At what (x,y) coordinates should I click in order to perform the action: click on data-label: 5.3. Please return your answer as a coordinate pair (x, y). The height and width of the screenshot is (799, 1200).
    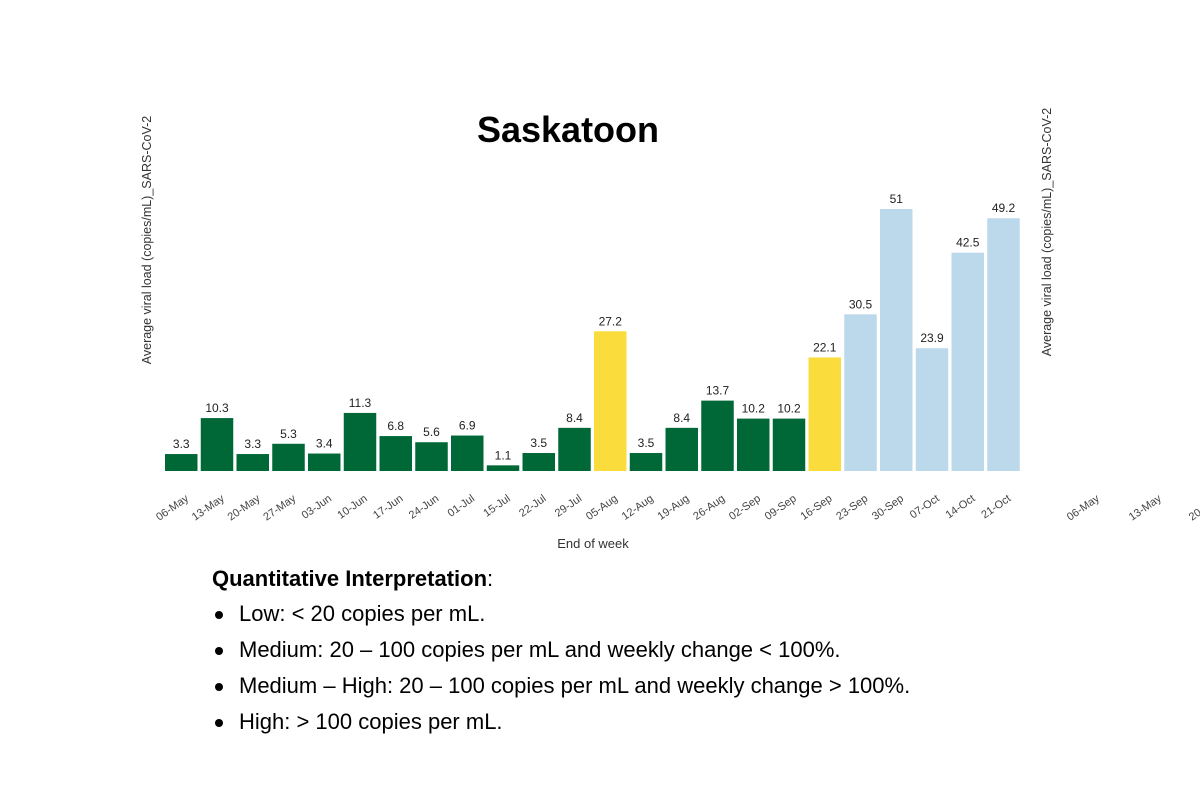
    Looking at the image, I should click on (288, 434).